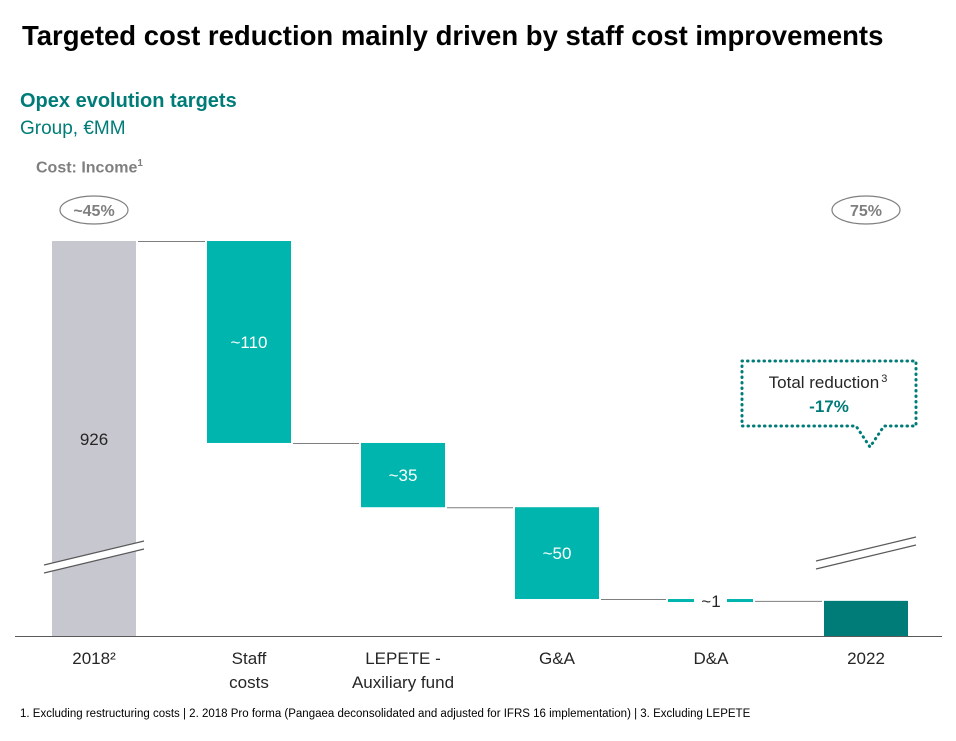 Image resolution: width=956 pixels, height=741 pixels. What do you see at coordinates (866, 658) in the screenshot?
I see `category-label-6-line-1: 2022` at bounding box center [866, 658].